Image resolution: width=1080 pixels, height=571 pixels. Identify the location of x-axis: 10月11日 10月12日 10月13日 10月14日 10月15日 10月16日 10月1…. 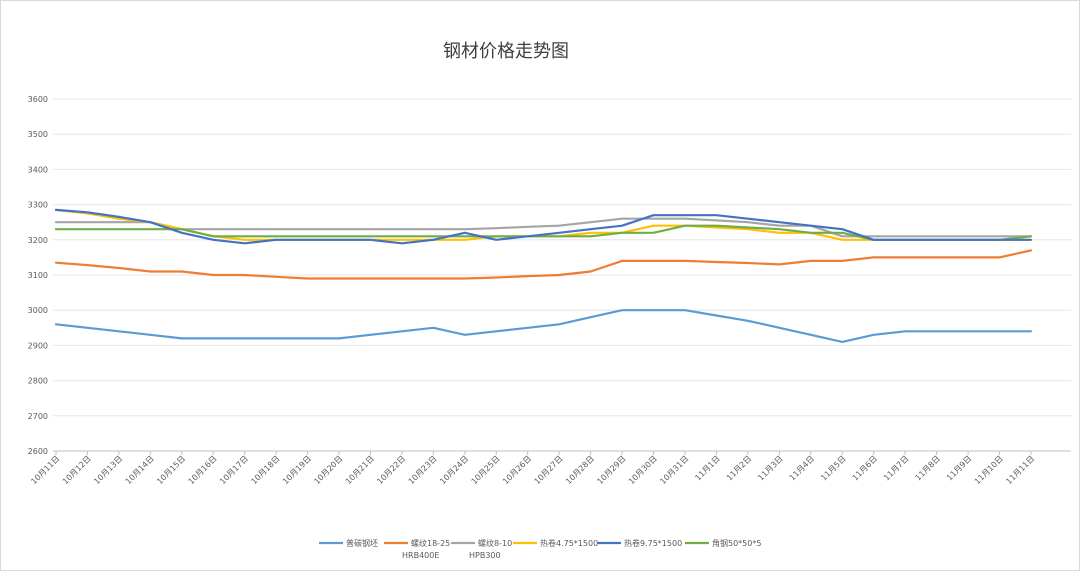
(532, 468).